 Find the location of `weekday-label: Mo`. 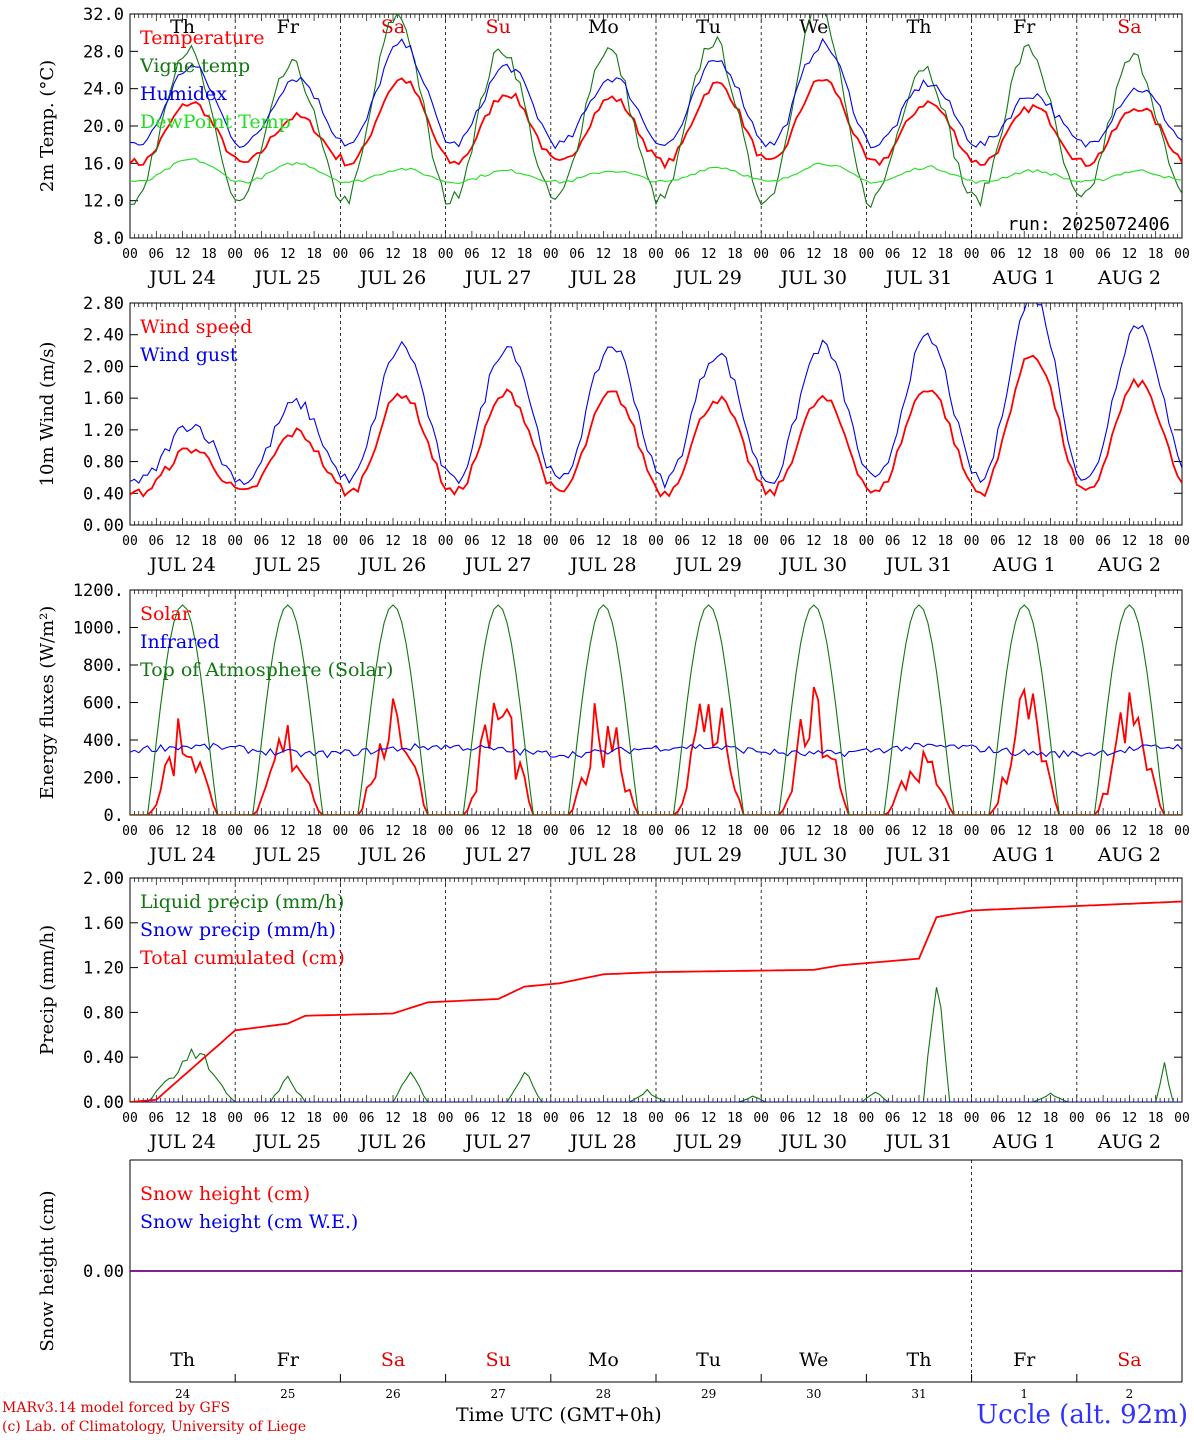

weekday-label: Mo is located at coordinates (603, 1360).